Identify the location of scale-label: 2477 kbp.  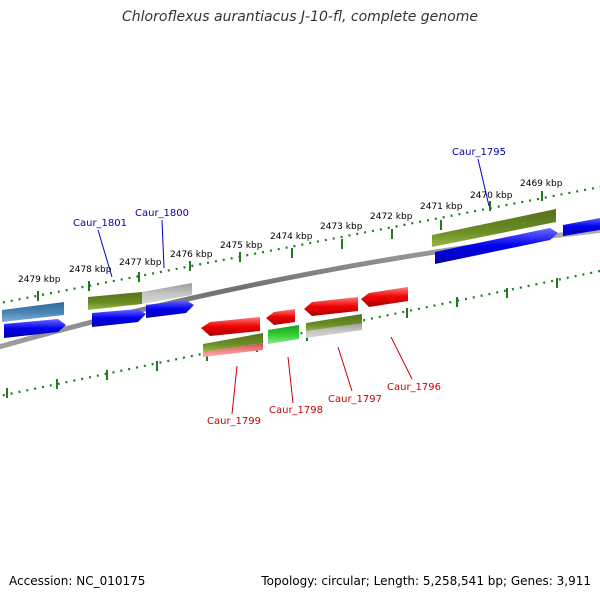
(140, 263).